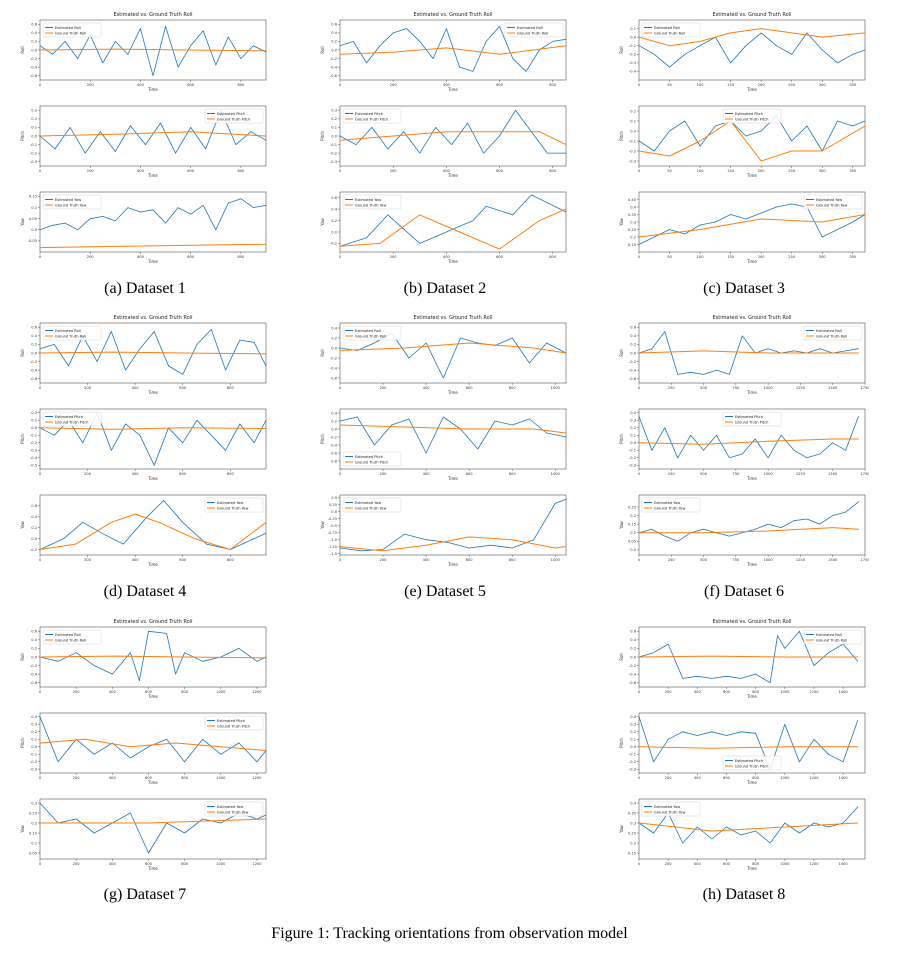 The image size is (899, 954). Describe the element at coordinates (633, 328) in the screenshot. I see `y-tick-label: 0.6` at that location.